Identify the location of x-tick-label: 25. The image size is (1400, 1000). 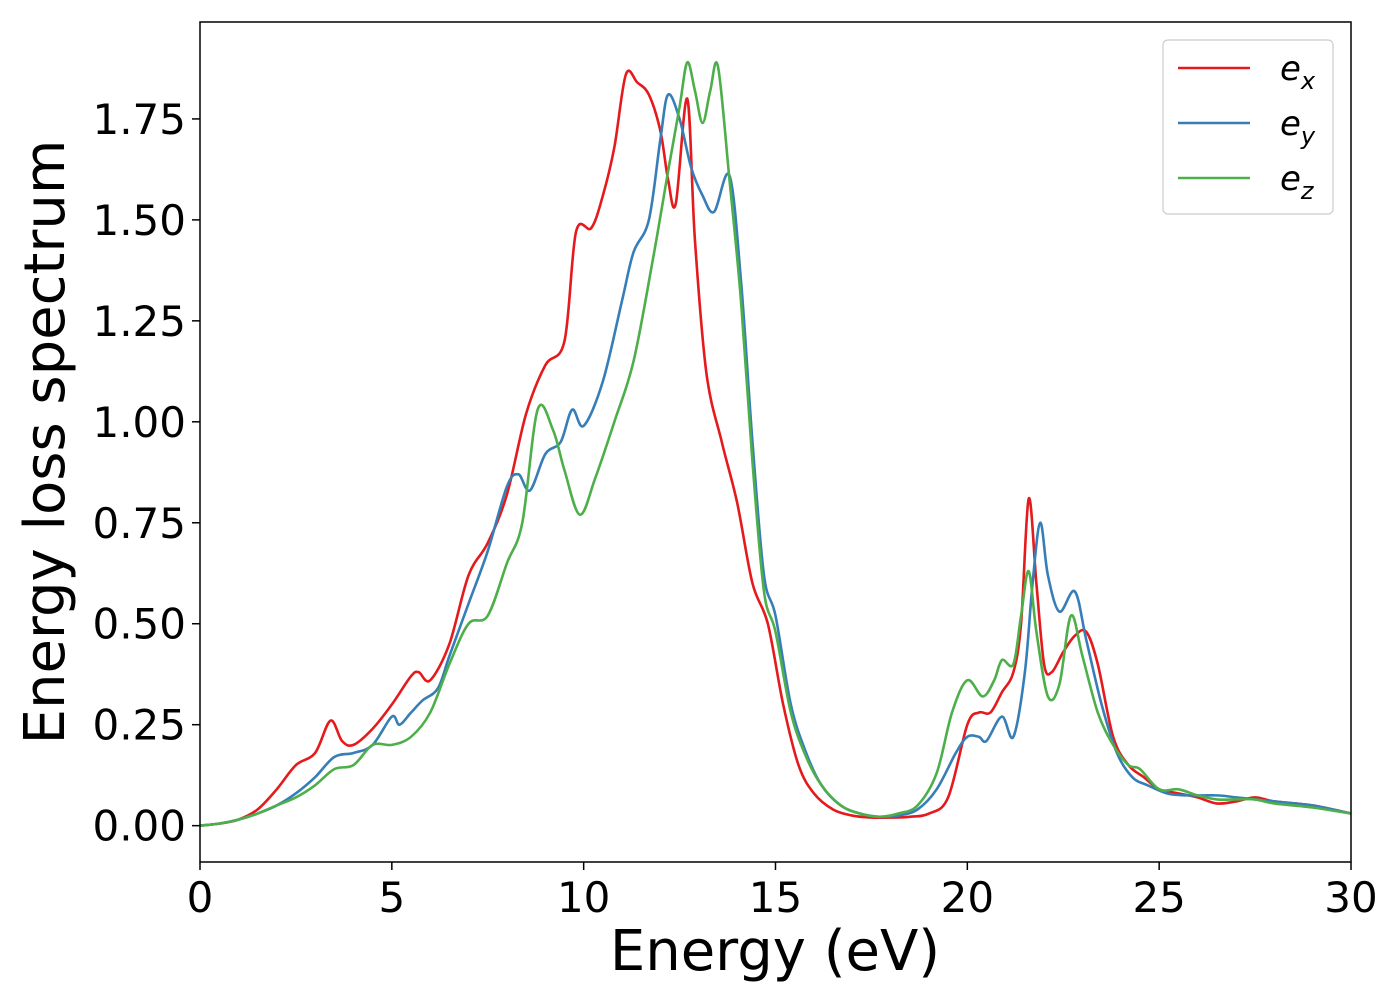
(1158, 897).